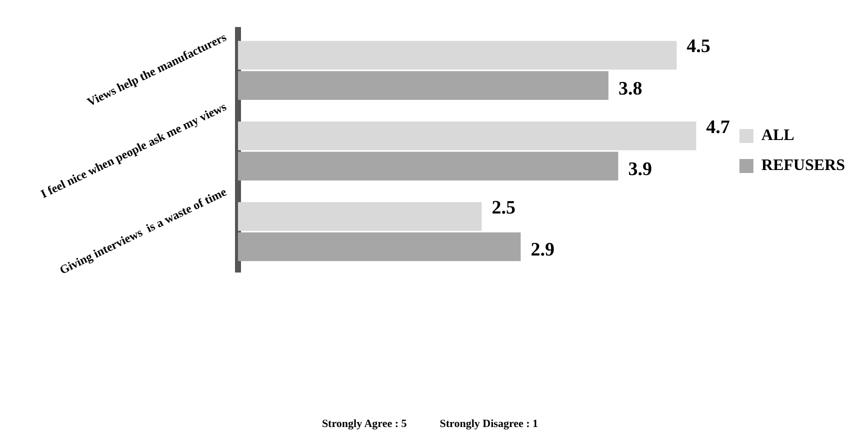 The height and width of the screenshot is (442, 865). I want to click on legend-label: REFUSERS, so click(803, 165).